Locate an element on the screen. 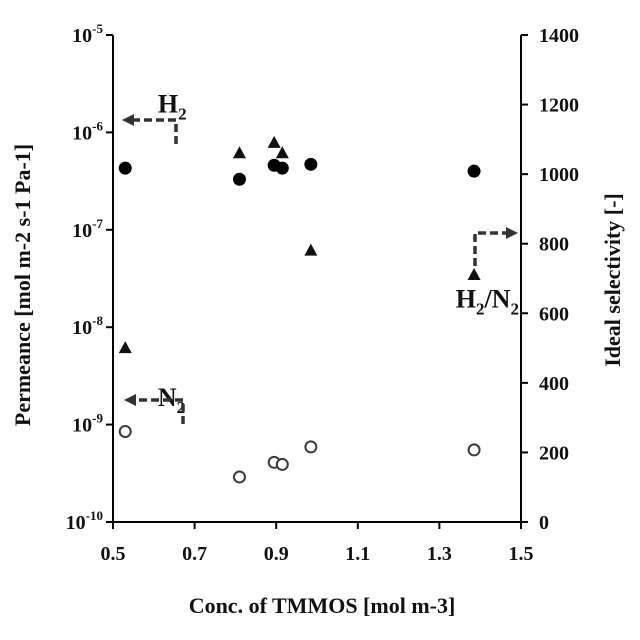  x-tick-label: 1.3 is located at coordinates (439, 554).